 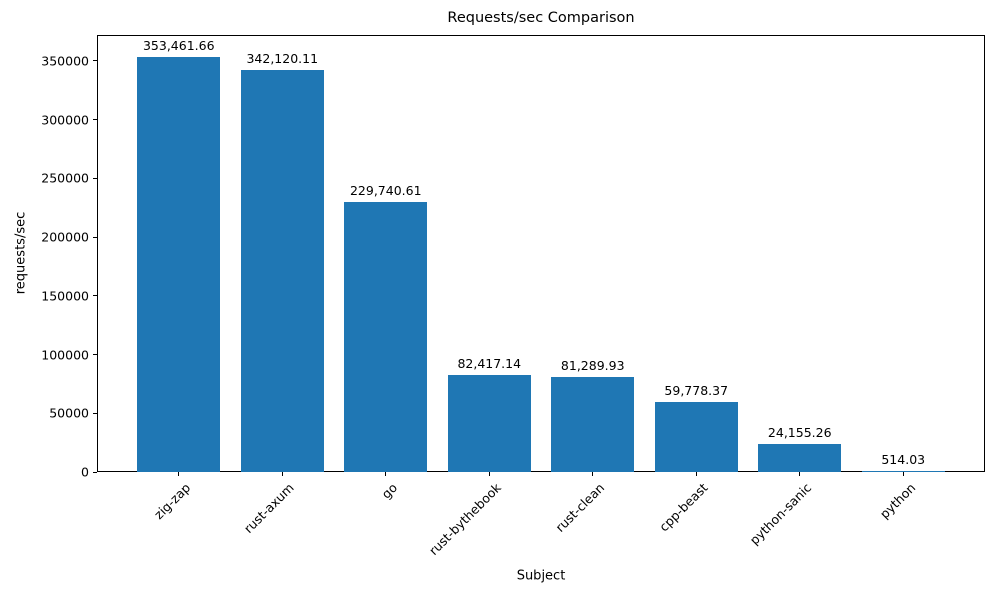 I want to click on y-tick-label: 300000, so click(x=65, y=120).